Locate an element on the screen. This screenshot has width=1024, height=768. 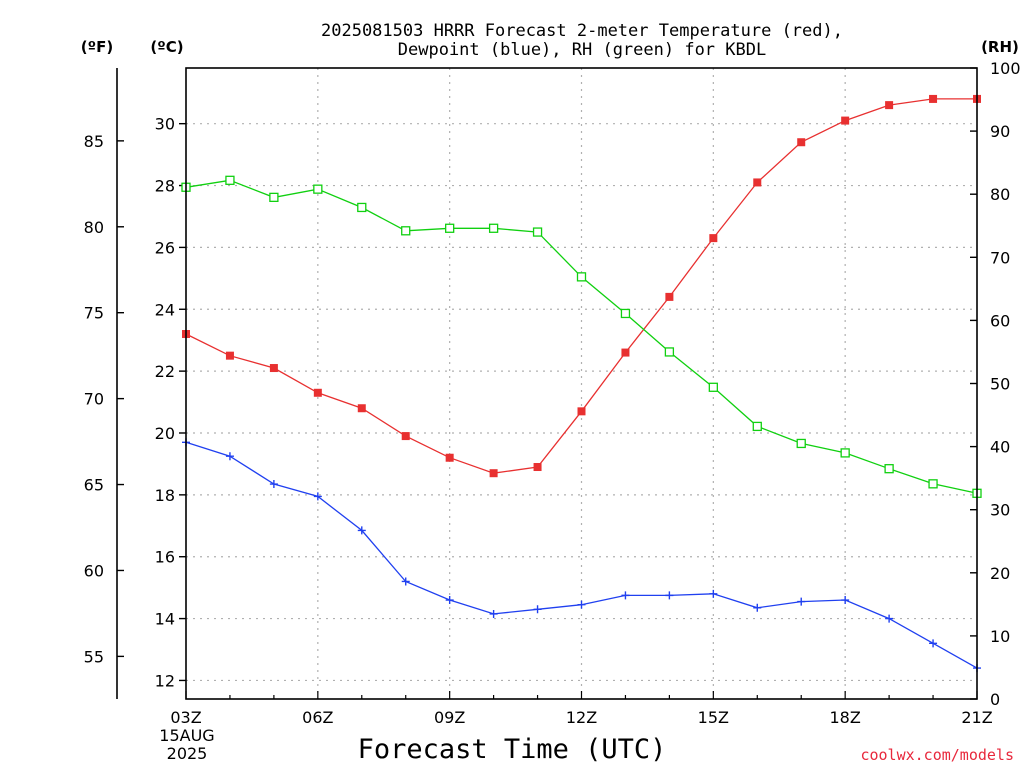
rh-tick-label: 50 is located at coordinates (1000, 384).